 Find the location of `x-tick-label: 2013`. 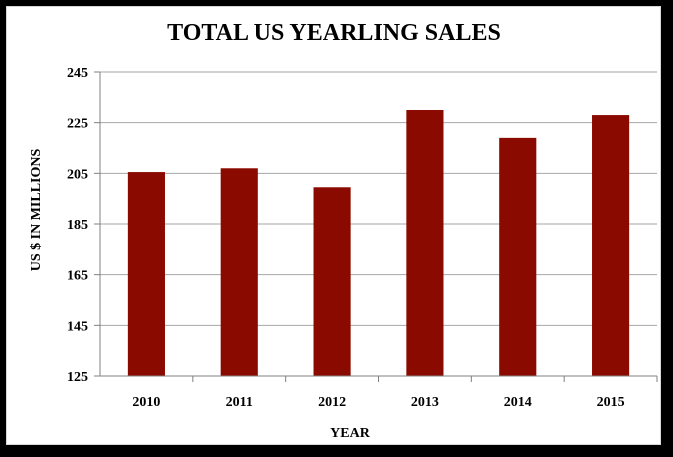

x-tick-label: 2013 is located at coordinates (425, 402).